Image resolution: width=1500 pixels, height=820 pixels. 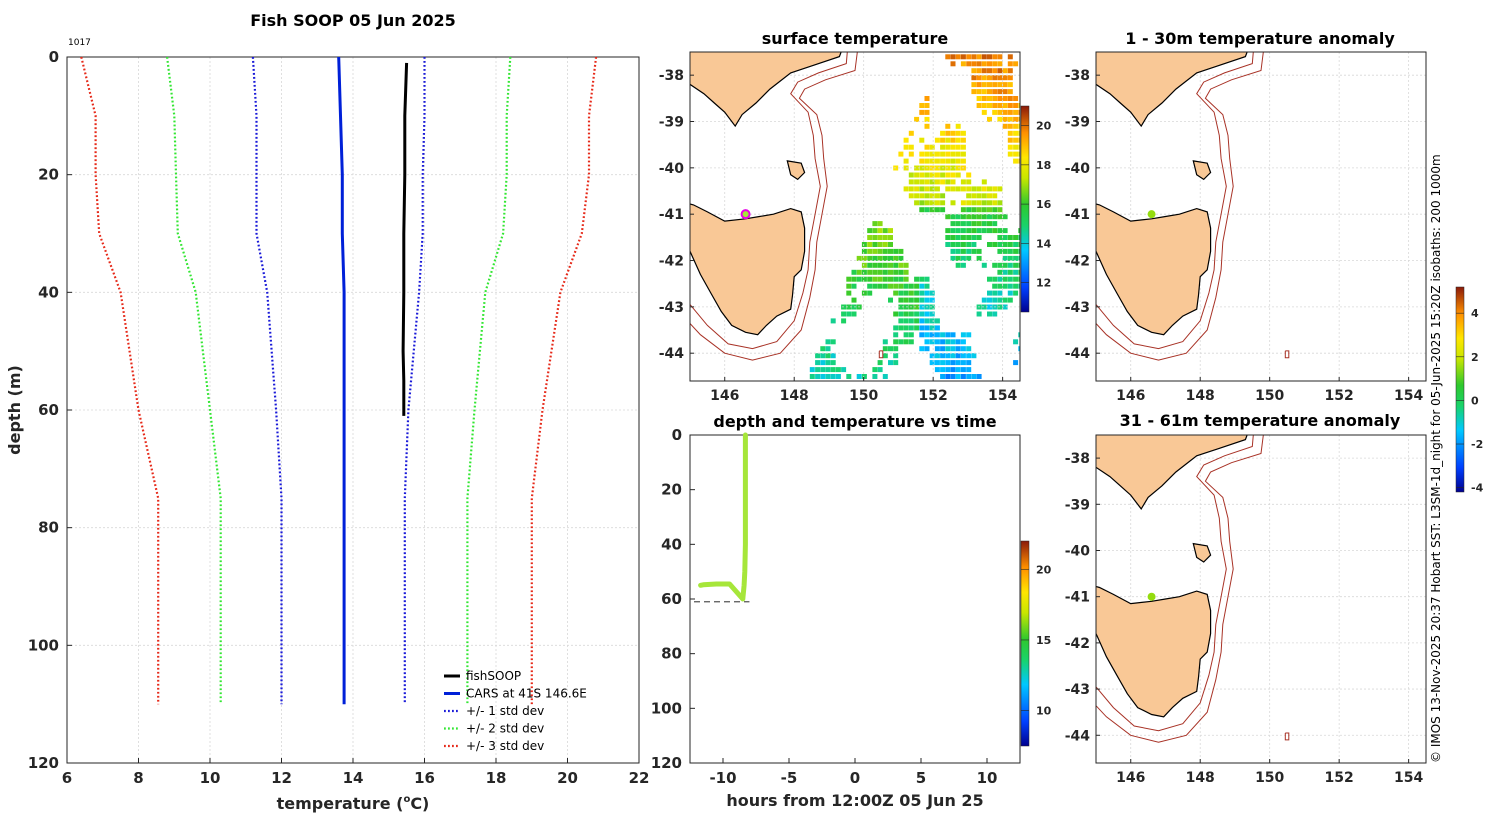 I want to click on sst-grid, so click(x=855, y=216).